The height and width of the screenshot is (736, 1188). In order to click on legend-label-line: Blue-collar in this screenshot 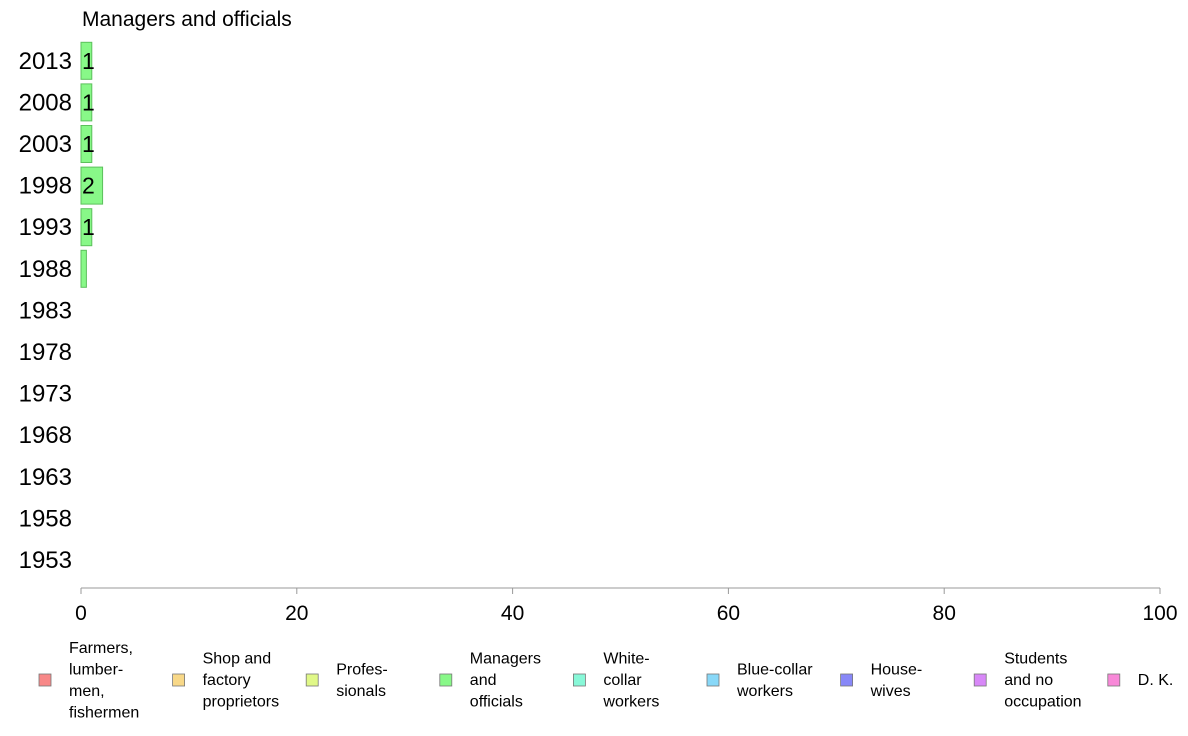, I will do `click(775, 669)`.